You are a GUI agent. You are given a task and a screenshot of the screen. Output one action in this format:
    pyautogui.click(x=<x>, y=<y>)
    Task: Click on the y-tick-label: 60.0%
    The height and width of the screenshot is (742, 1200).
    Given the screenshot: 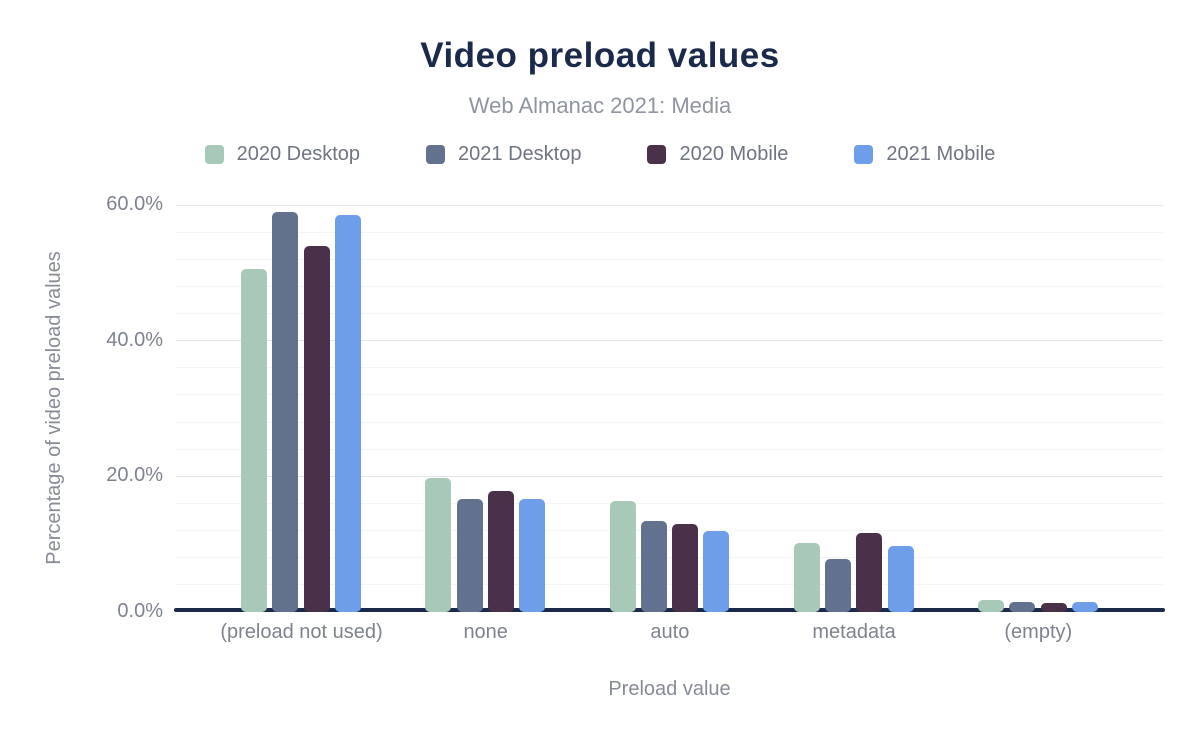 What is the action you would take?
    pyautogui.click(x=134, y=204)
    